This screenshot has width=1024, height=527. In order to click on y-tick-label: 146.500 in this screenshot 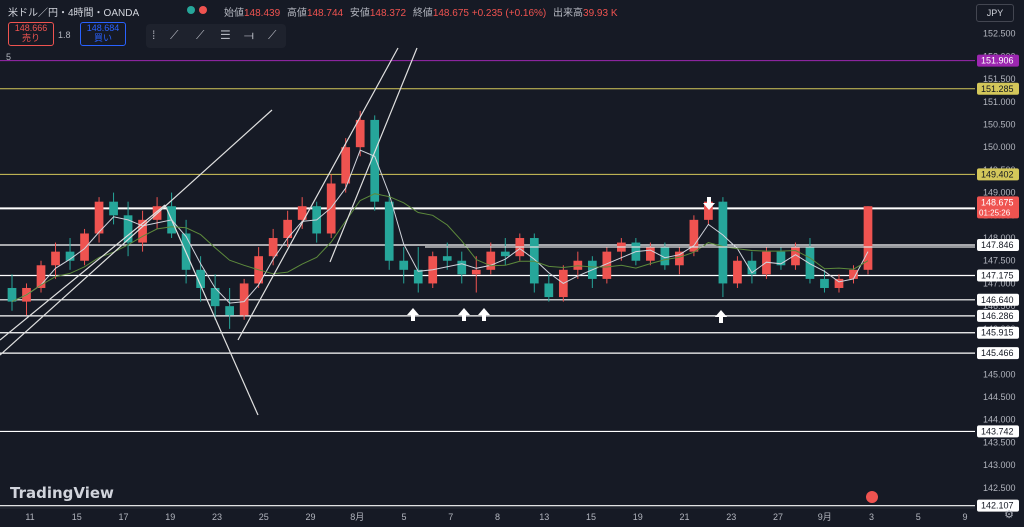, I will do `click(999, 306)`.